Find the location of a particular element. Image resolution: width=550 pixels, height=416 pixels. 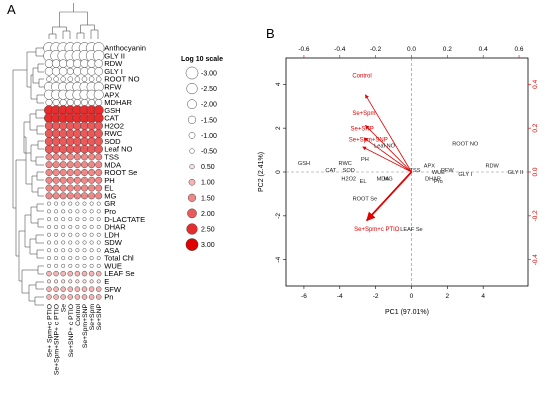

row-label: GLY II is located at coordinates (114, 55).